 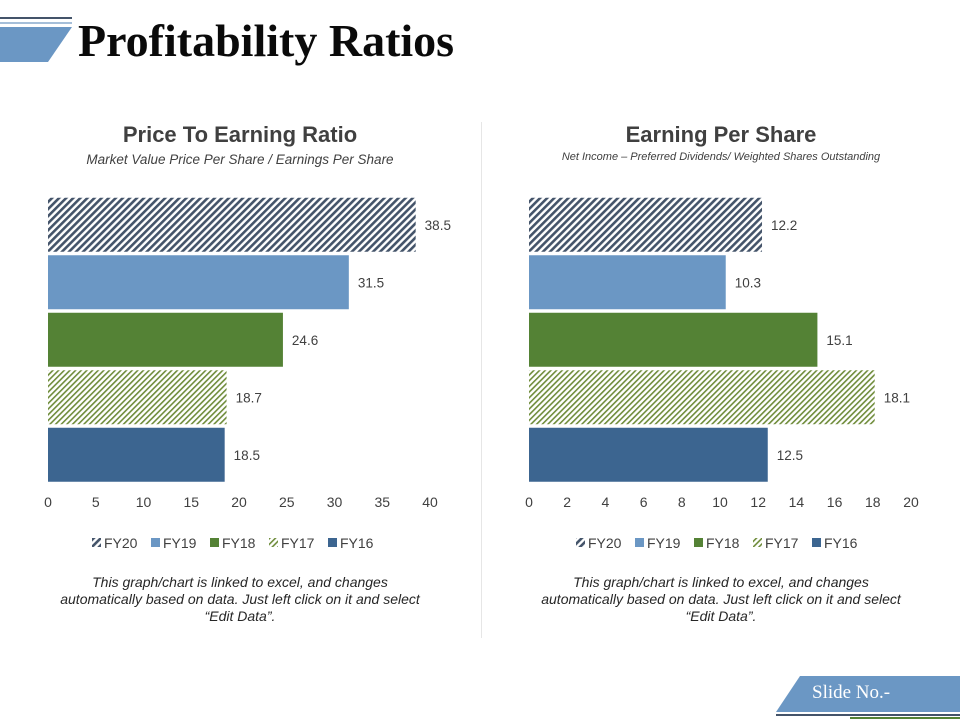 What do you see at coordinates (721, 134) in the screenshot?
I see `eps-chart-title: Earning Per Share` at bounding box center [721, 134].